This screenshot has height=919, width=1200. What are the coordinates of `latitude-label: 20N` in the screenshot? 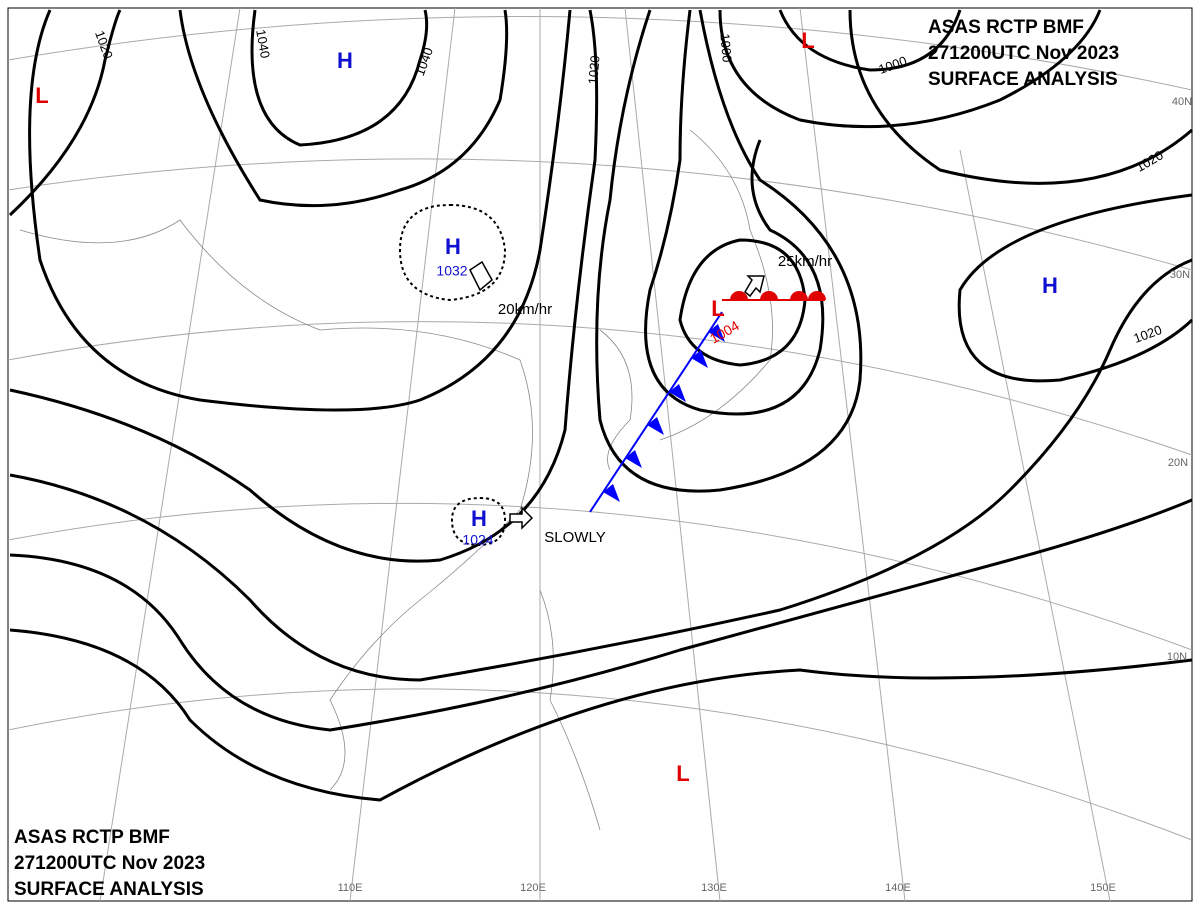 It's located at (1178, 463).